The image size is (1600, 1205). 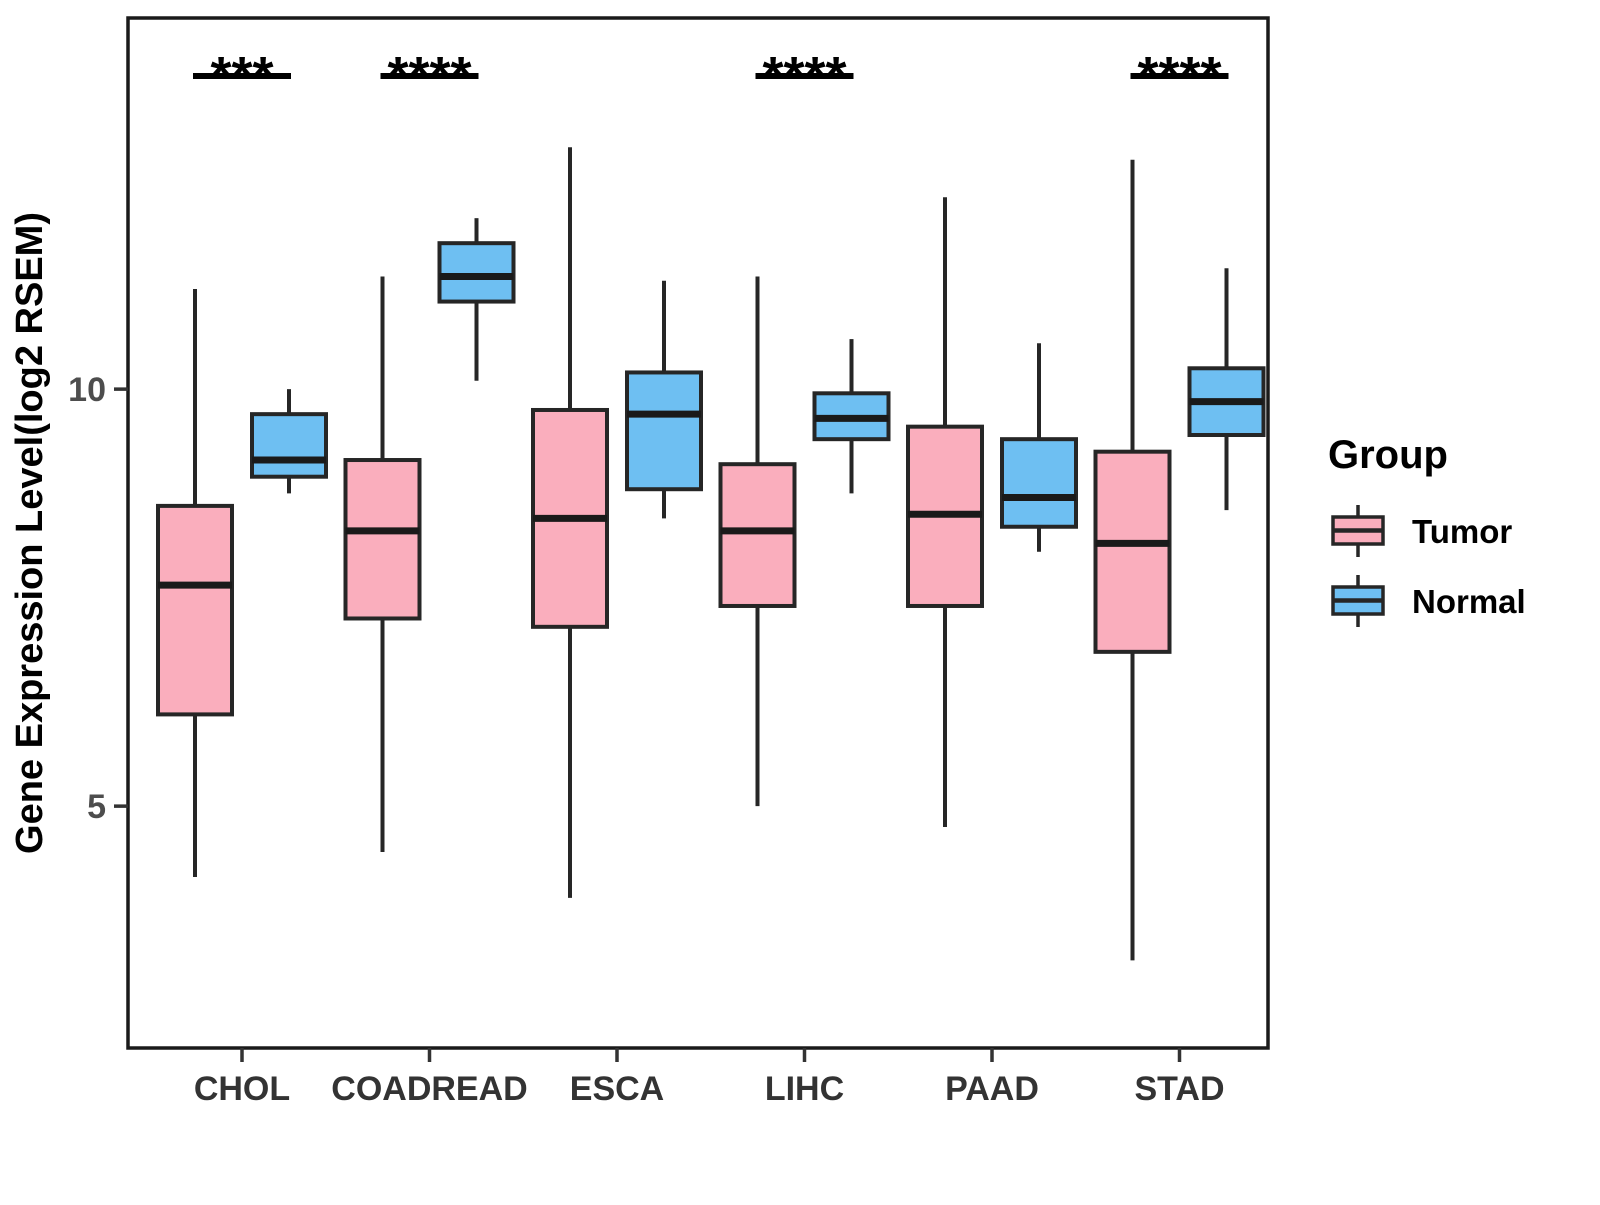 What do you see at coordinates (1358, 531) in the screenshot?
I see `tumor-boxplot-key-icon` at bounding box center [1358, 531].